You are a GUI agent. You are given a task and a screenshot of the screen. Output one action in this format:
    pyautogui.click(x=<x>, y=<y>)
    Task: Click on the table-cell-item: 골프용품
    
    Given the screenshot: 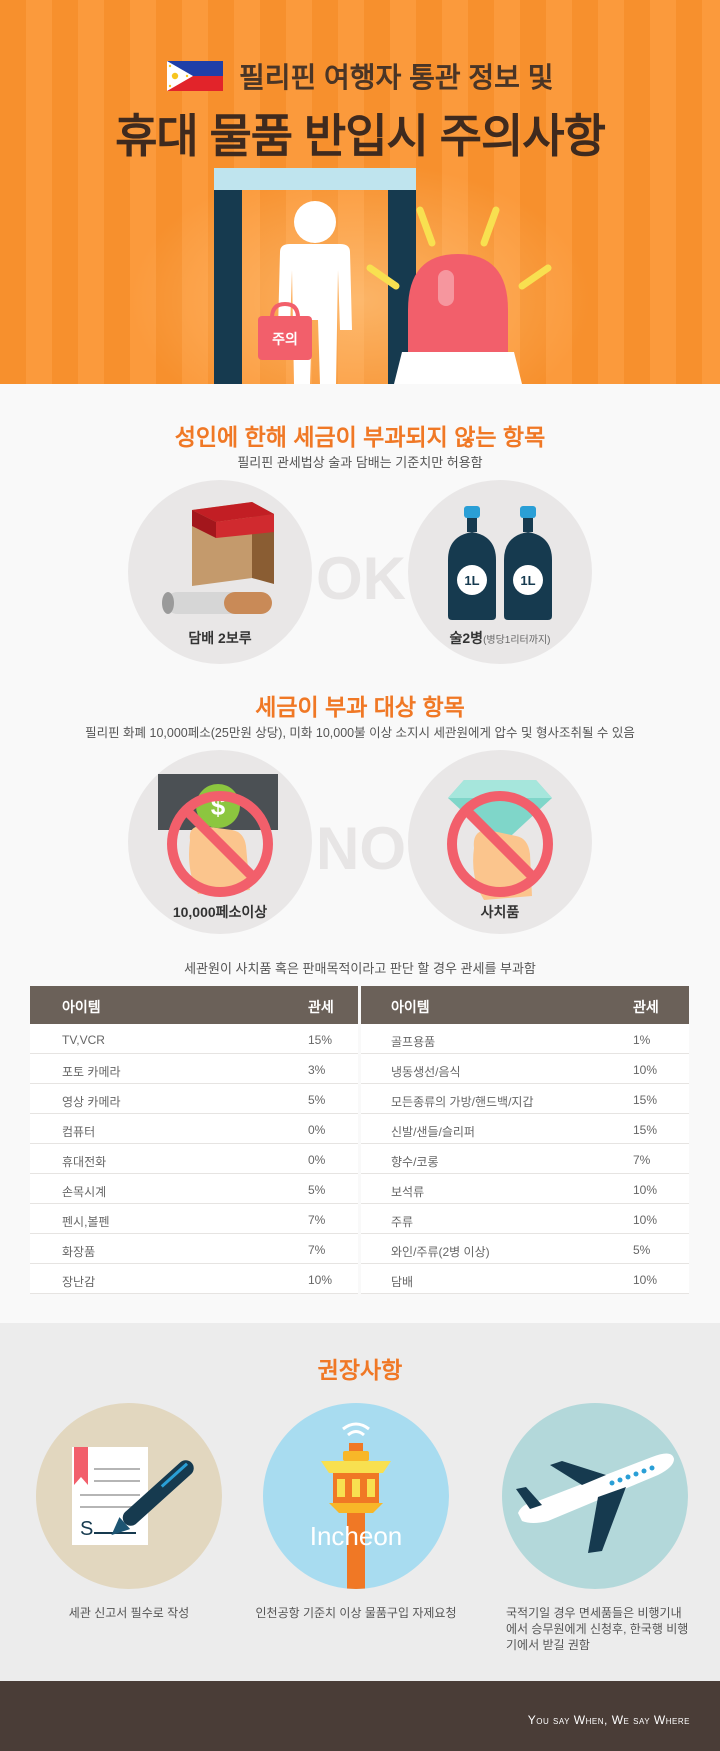 What is the action you would take?
    pyautogui.click(x=413, y=1042)
    